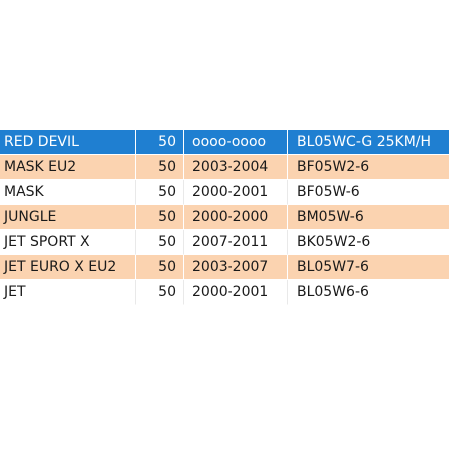 Image resolution: width=450 pixels, height=450 pixels. Describe the element at coordinates (68, 142) in the screenshot. I see `model-cell: RED DEVIL` at that location.